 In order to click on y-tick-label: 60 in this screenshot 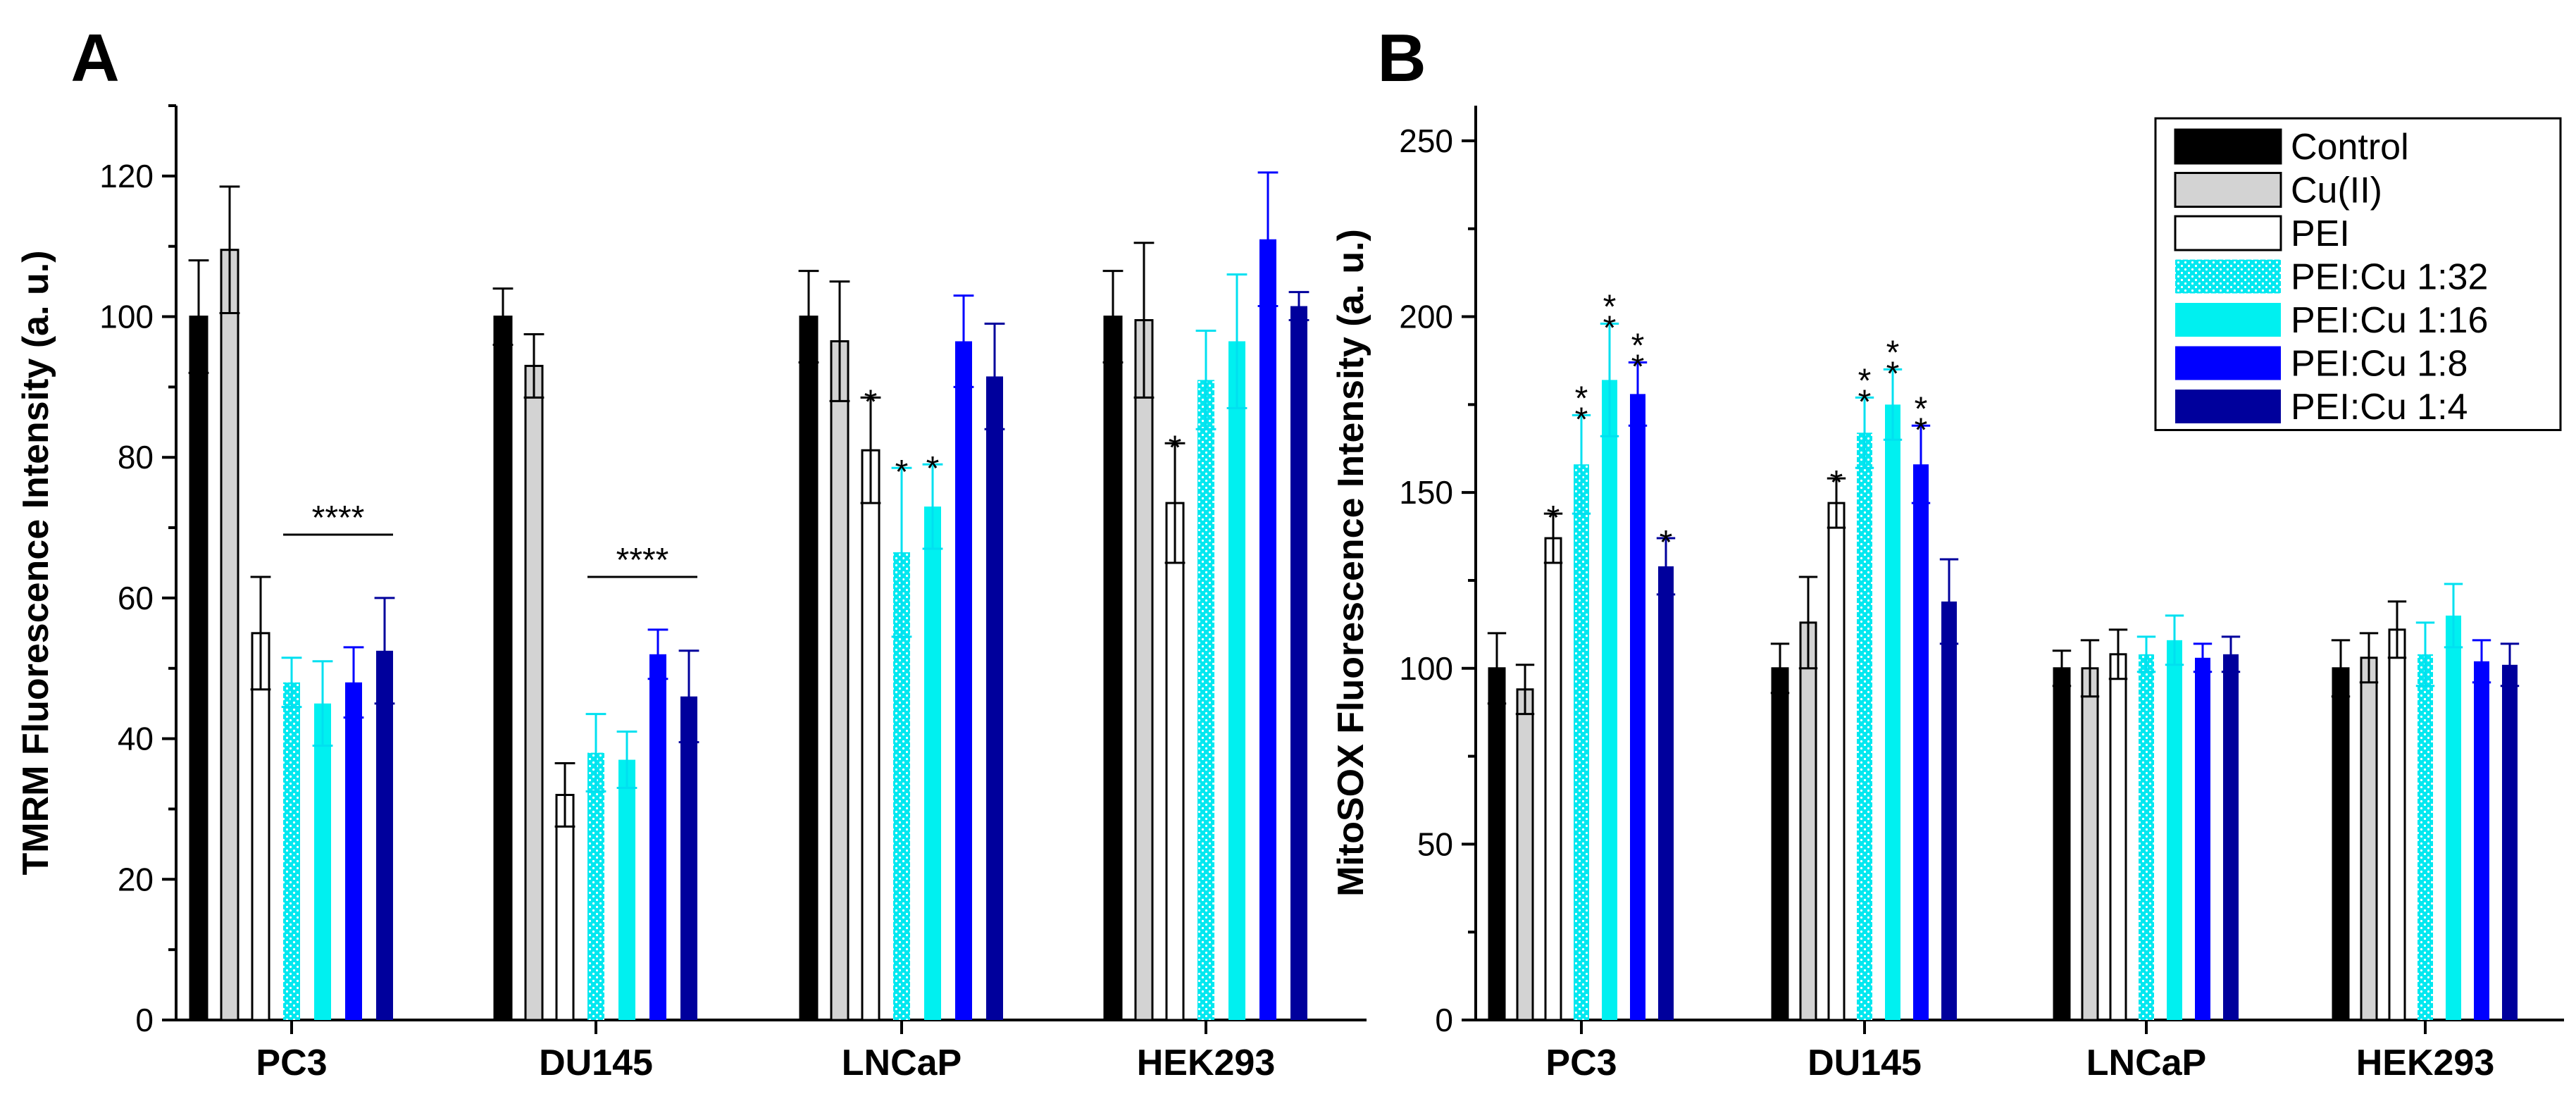, I will do `click(136, 598)`.